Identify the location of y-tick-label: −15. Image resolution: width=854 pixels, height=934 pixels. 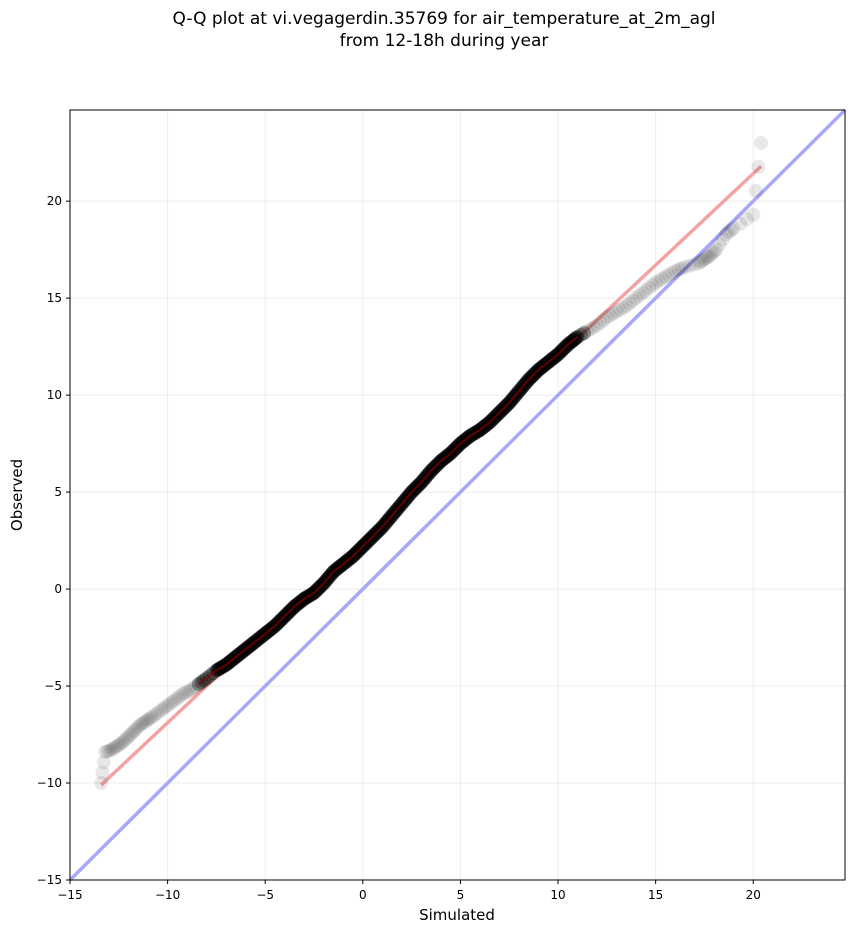
(49, 880).